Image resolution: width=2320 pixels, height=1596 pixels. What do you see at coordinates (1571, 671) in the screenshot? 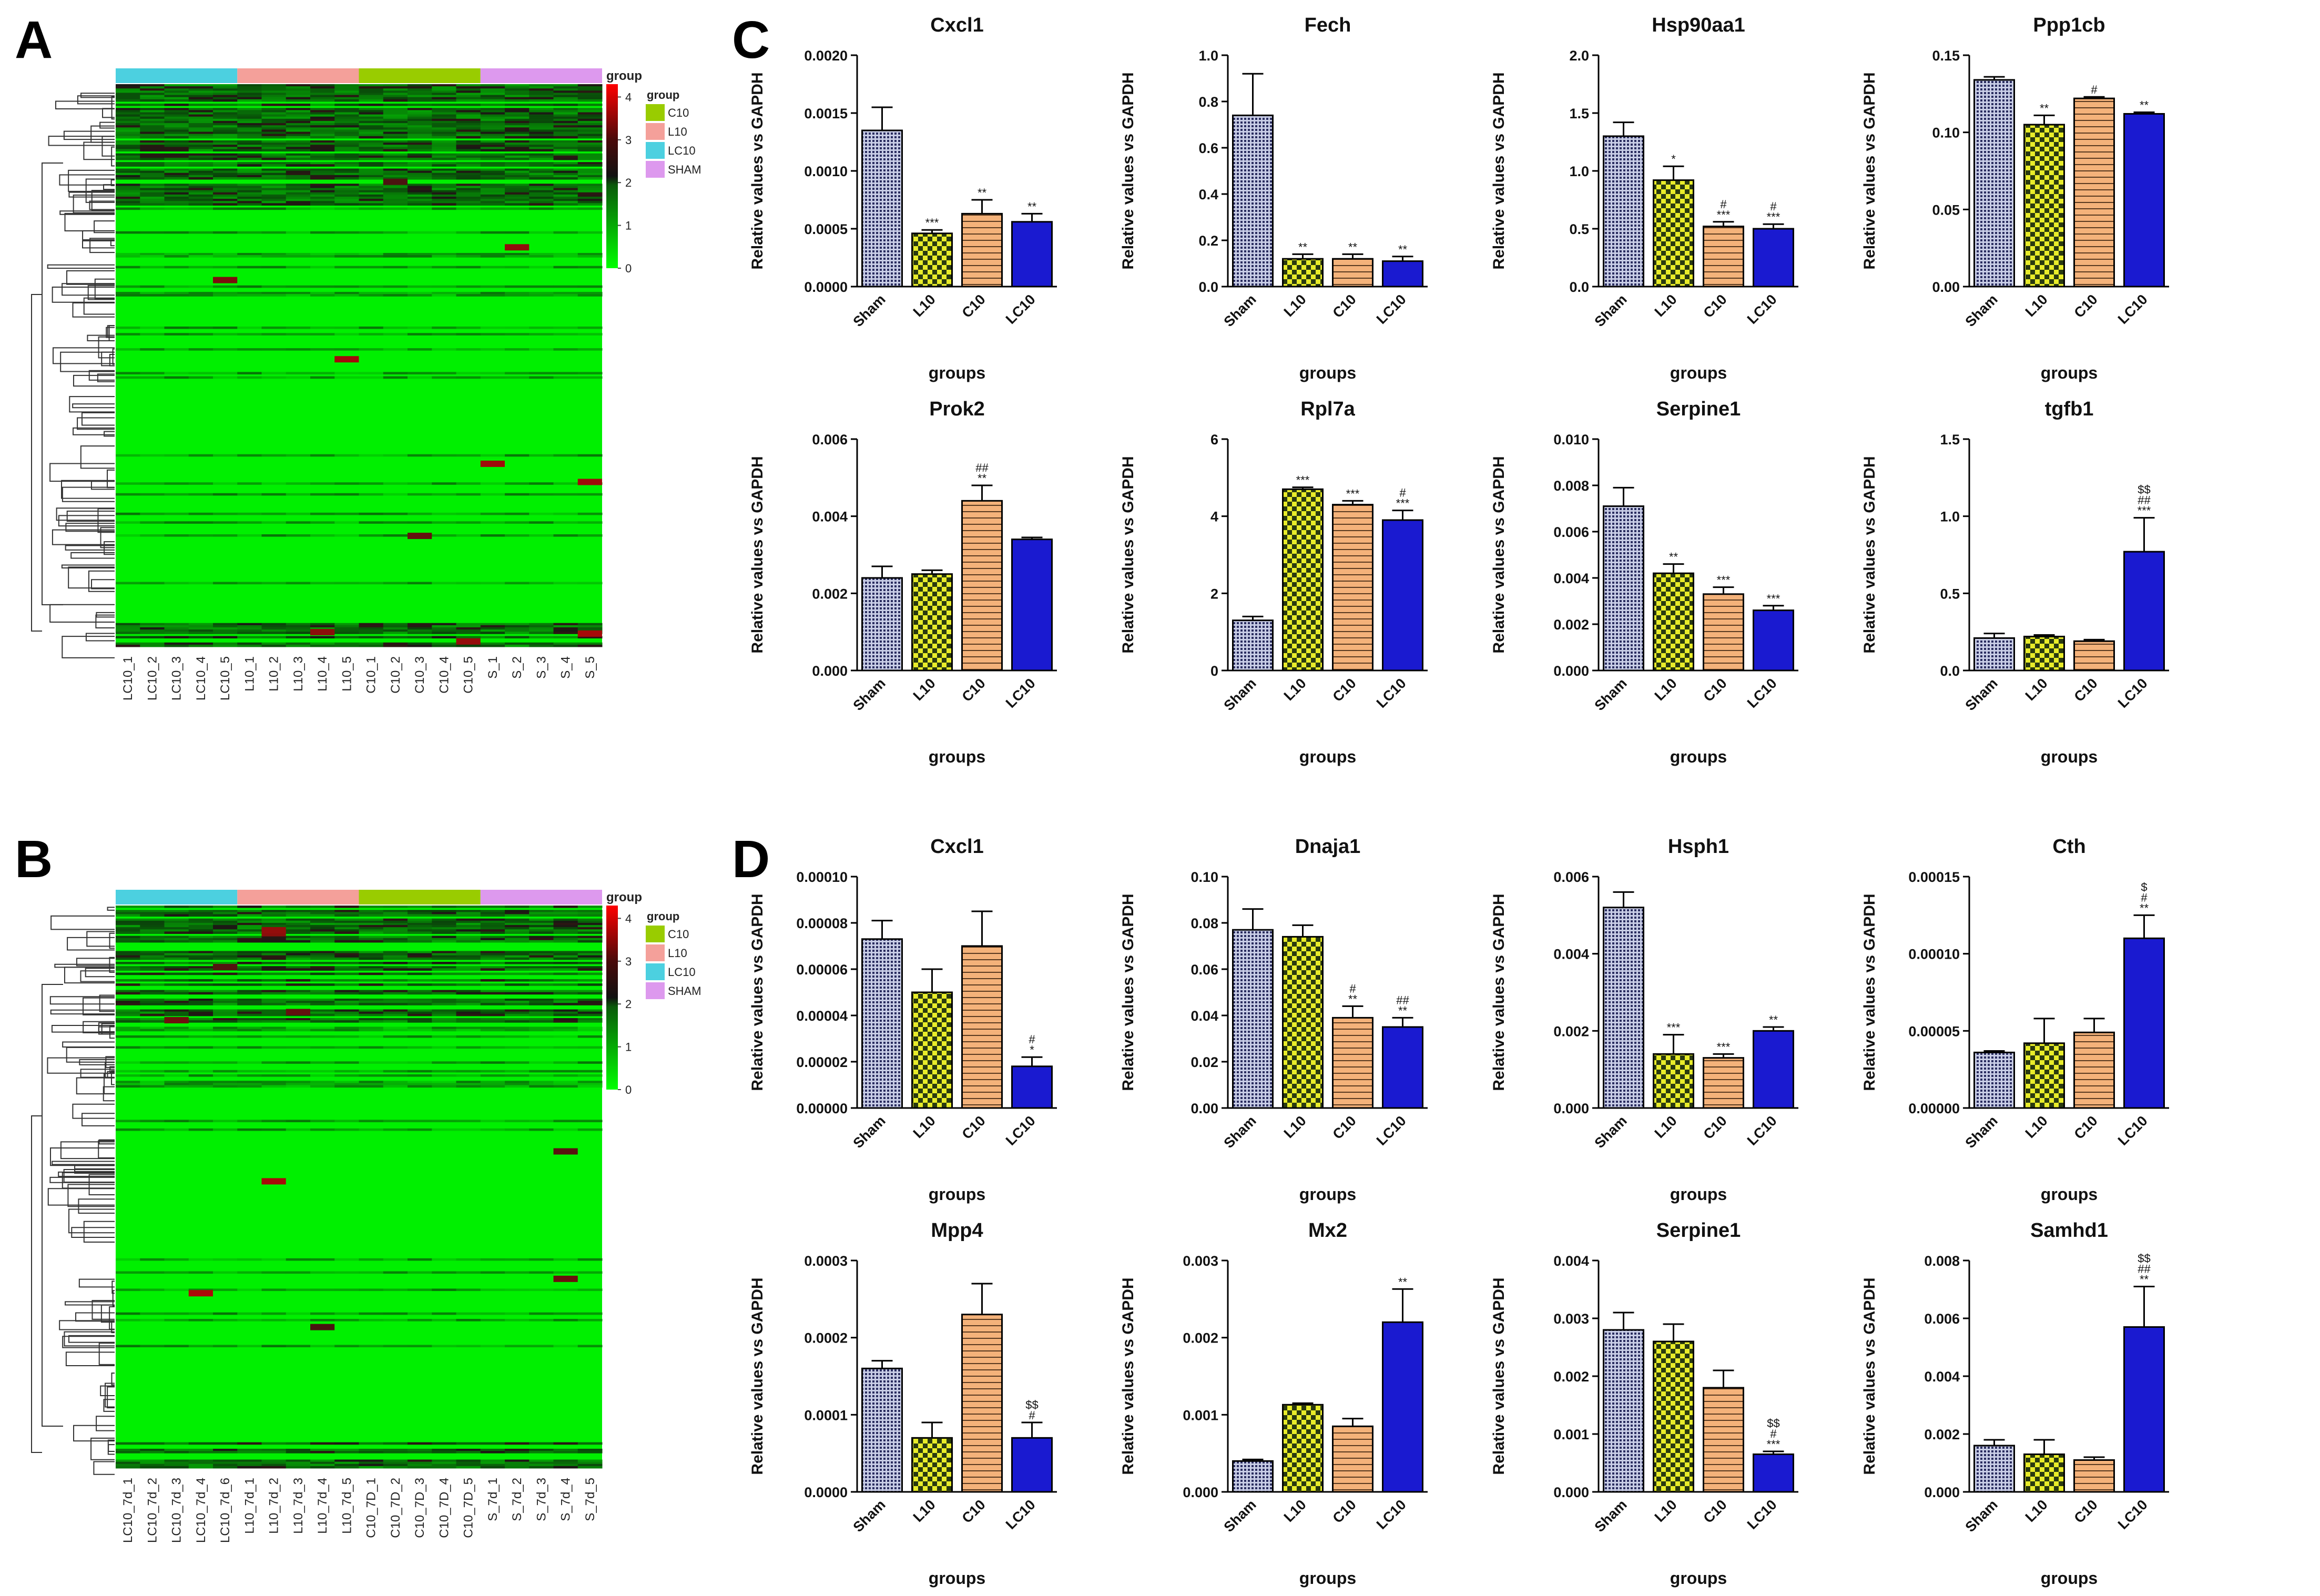
I see `y-tick-label: 0.000` at bounding box center [1571, 671].